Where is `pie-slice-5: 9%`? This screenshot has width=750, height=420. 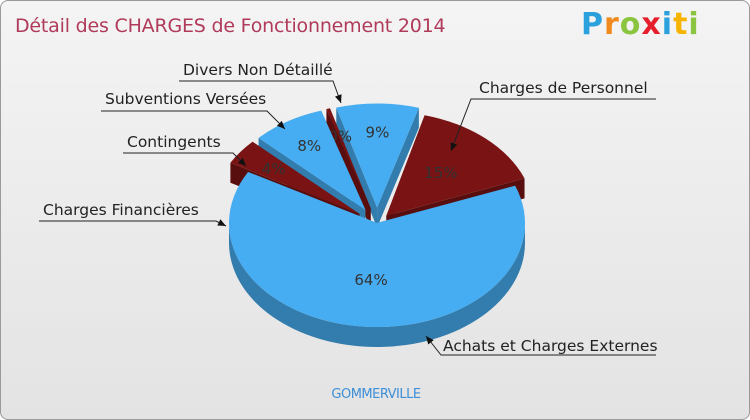
pie-slice-5: 9% is located at coordinates (377, 165).